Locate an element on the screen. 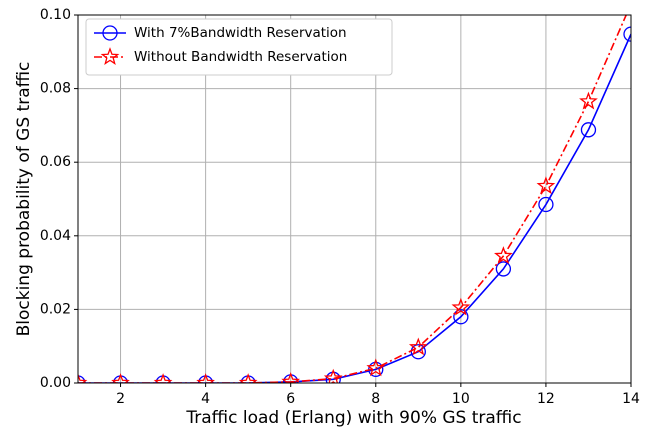 The width and height of the screenshot is (653, 434). x-tick-label: 6 is located at coordinates (290, 399).